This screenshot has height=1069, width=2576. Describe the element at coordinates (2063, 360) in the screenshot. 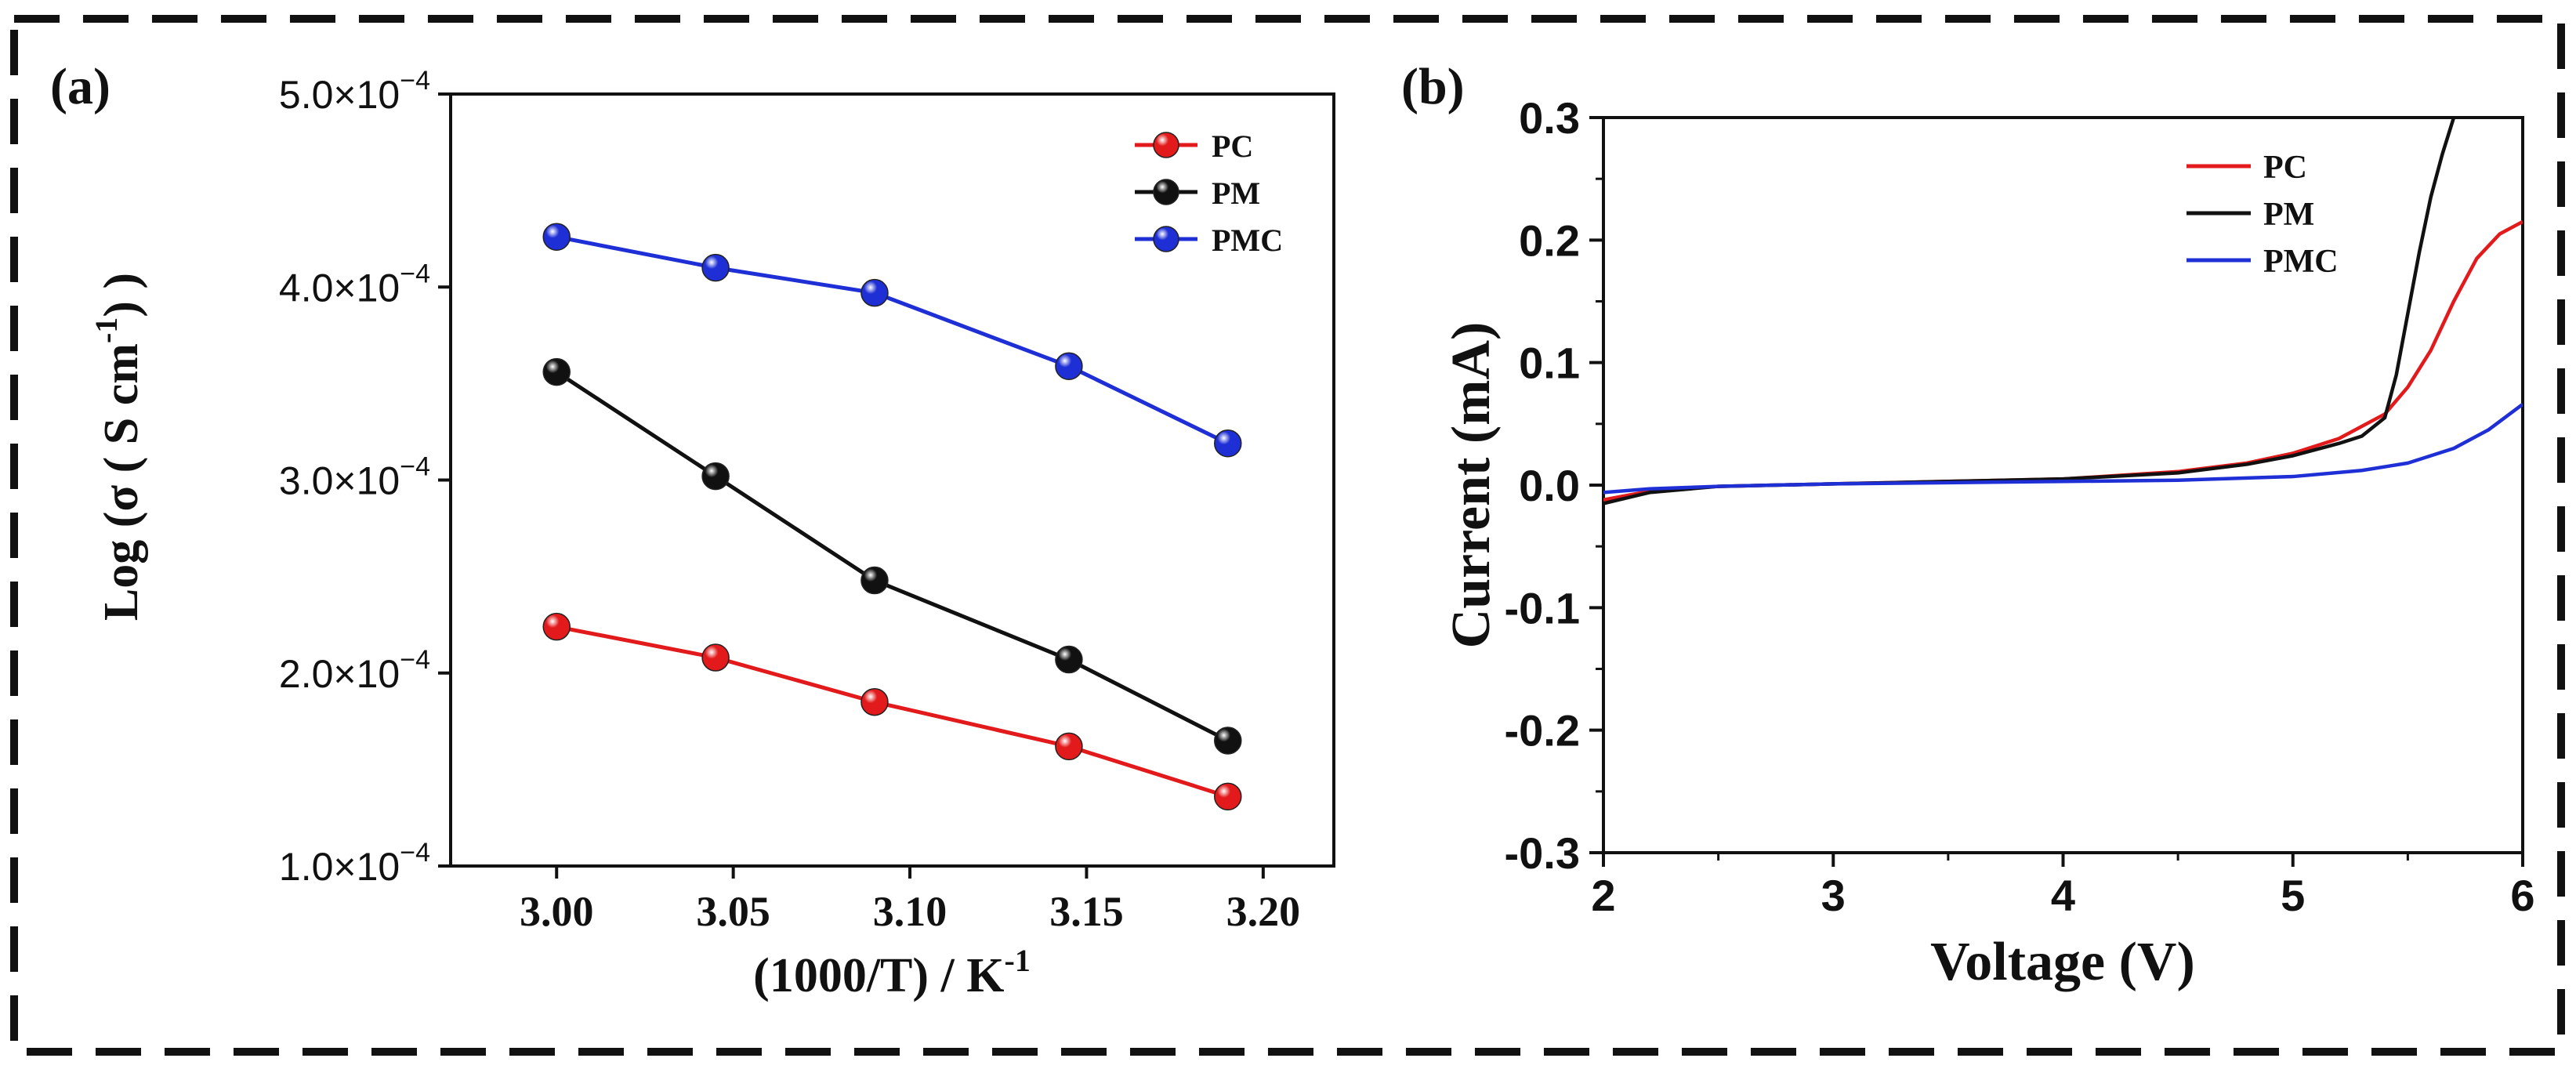

I see `panel-b-series-line-pc` at that location.